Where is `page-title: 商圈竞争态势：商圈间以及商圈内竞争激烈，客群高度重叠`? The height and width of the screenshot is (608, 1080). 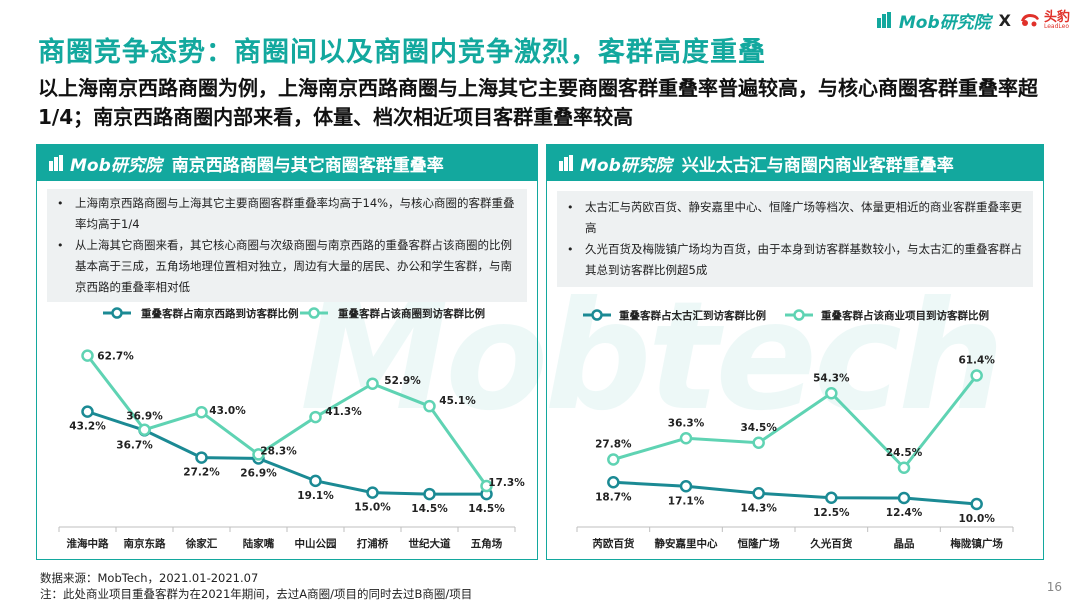
page-title: 商圈竞争态势：商圈间以及商圈内竞争激烈，客群高度重叠 is located at coordinates (402, 52).